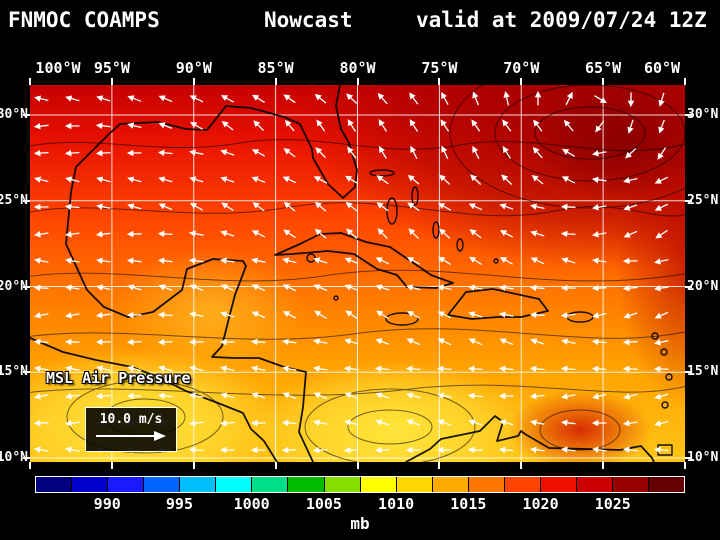 The height and width of the screenshot is (540, 720). I want to click on lat-label-left: 25°N, so click(14, 200).